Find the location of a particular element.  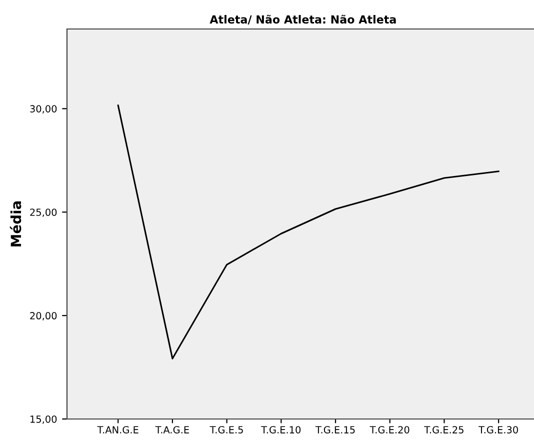

x-tick-label: T.G.E.20 is located at coordinates (390, 430).